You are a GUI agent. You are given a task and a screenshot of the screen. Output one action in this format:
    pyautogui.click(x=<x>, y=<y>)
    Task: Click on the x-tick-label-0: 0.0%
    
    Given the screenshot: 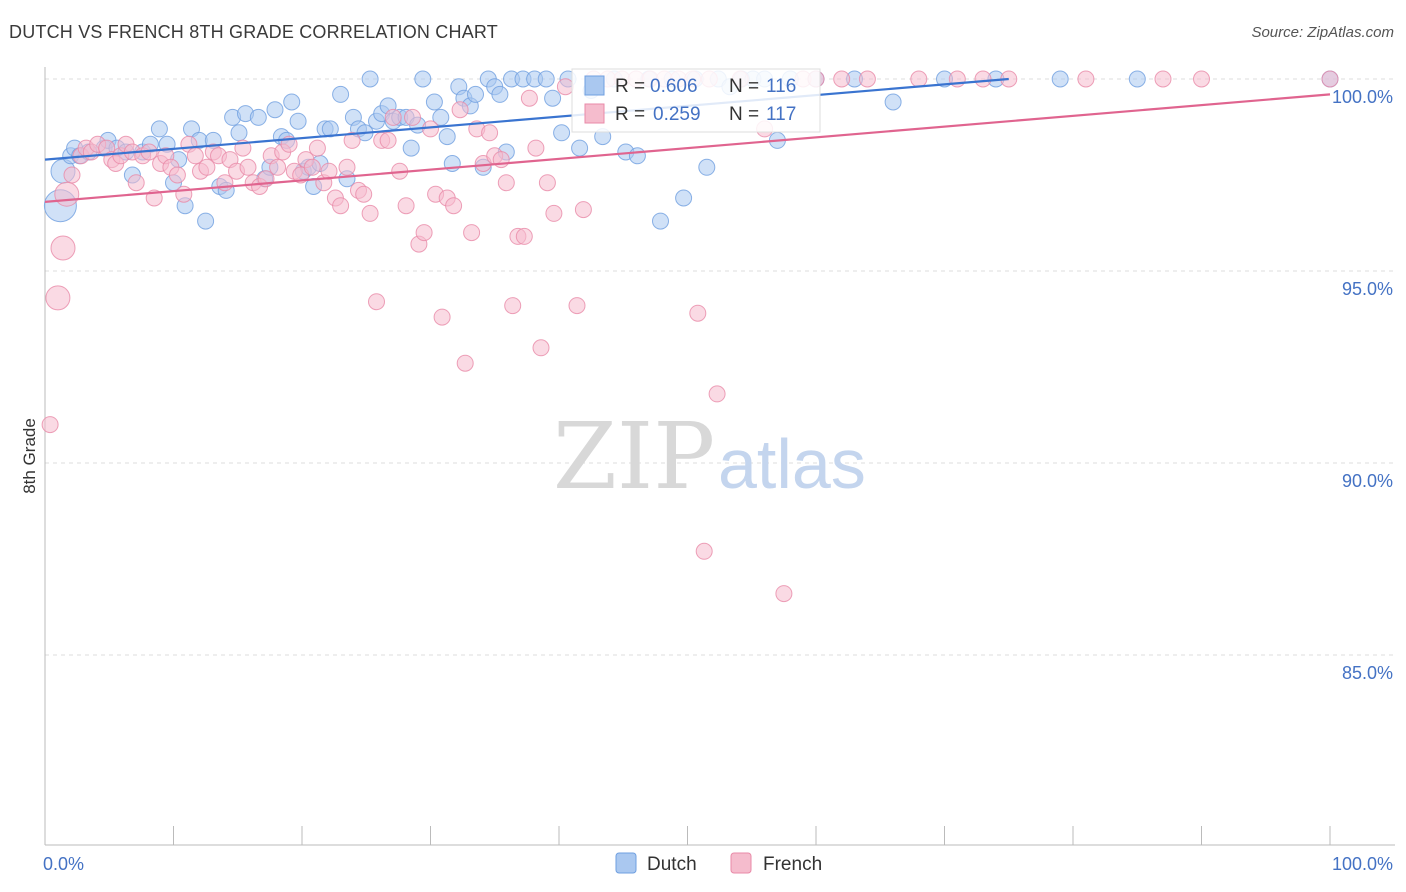 What is the action you would take?
    pyautogui.click(x=63, y=864)
    